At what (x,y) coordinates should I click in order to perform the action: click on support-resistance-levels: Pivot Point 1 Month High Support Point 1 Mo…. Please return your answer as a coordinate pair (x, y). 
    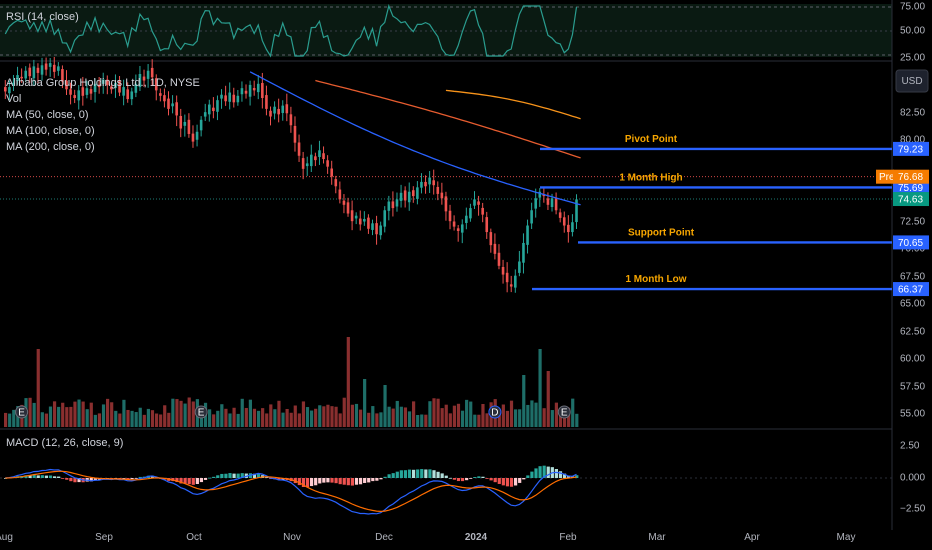
    Looking at the image, I should click on (712, 212).